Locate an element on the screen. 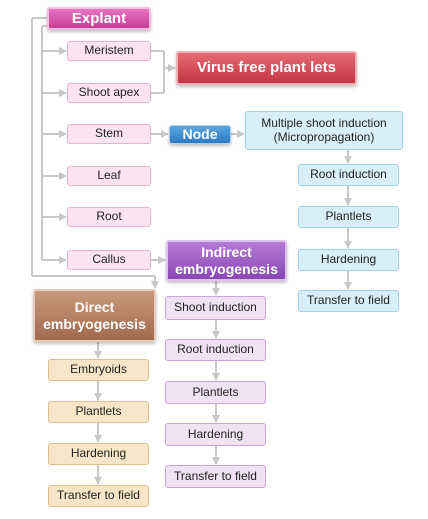 Image resolution: width=428 pixels, height=519 pixels. indirect-line1: Indirect is located at coordinates (226, 252).